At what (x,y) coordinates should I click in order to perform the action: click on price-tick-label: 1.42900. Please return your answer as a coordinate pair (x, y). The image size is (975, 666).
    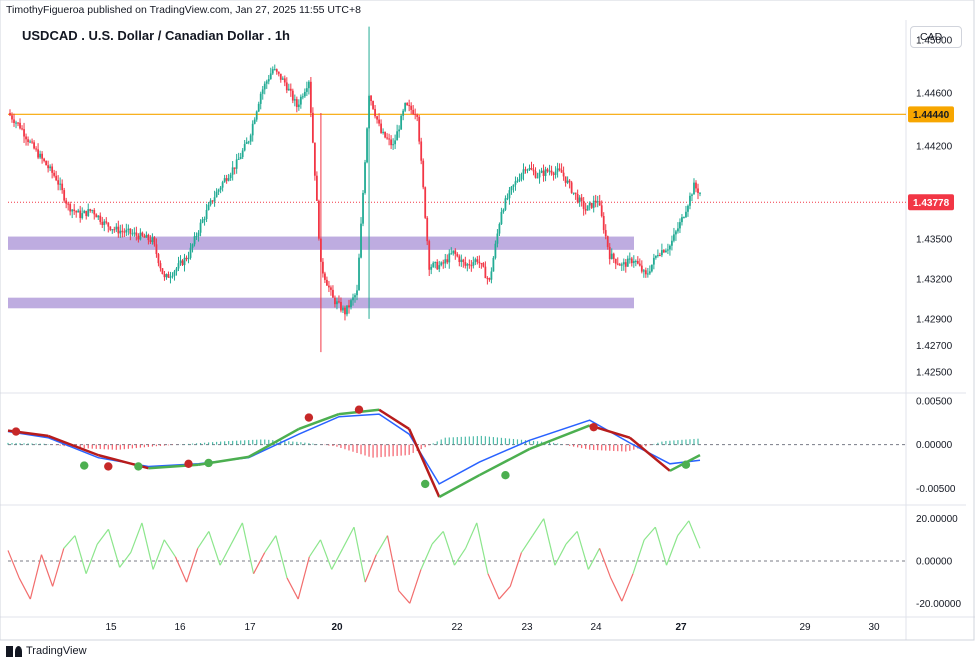
    Looking at the image, I should click on (934, 319).